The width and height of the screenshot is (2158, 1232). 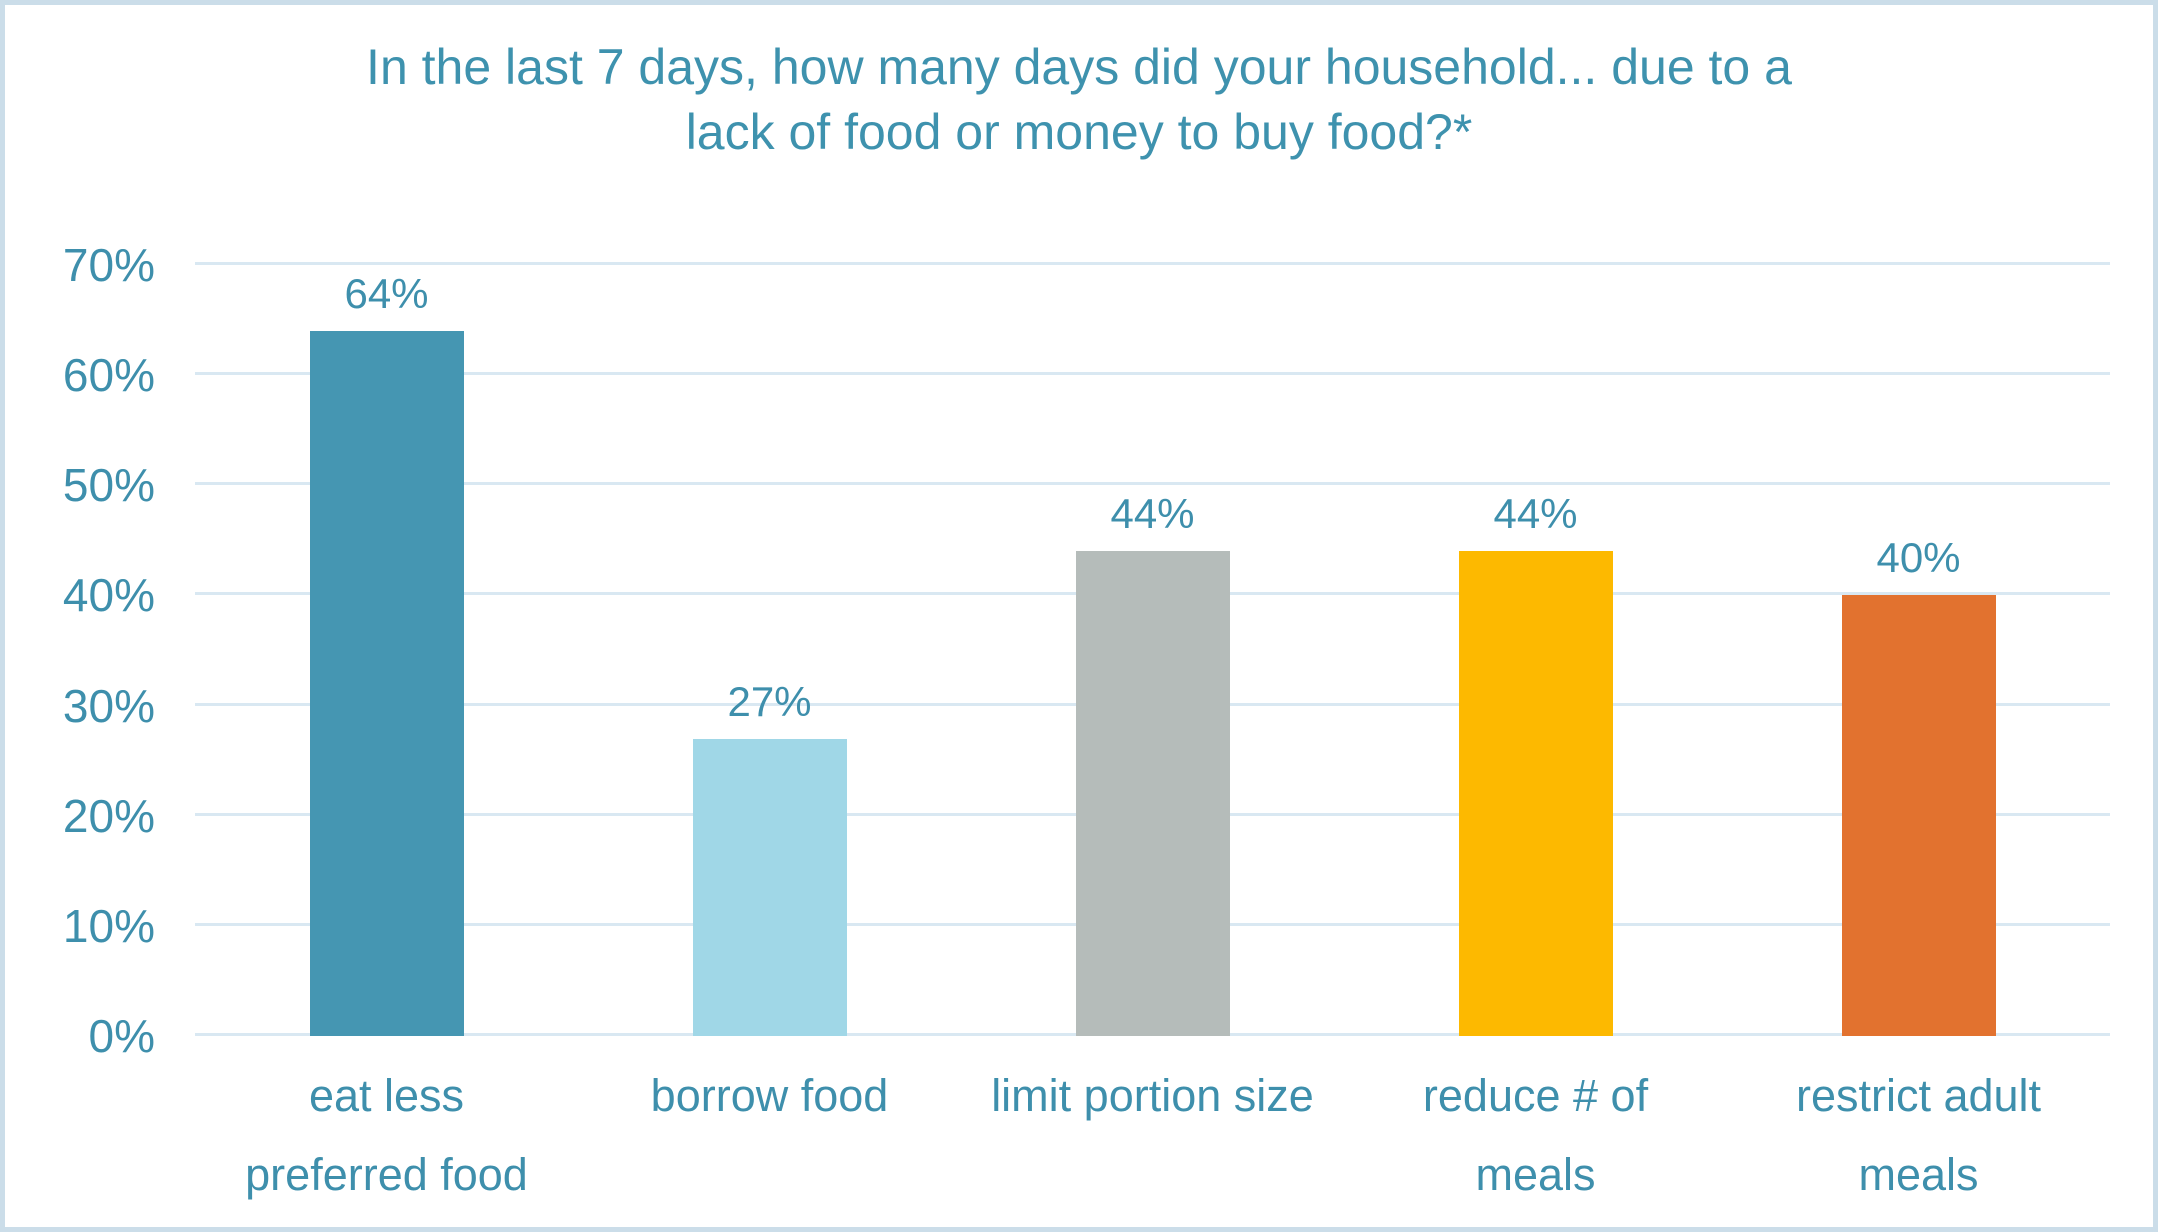 What do you see at coordinates (85, 650) in the screenshot?
I see `y-axis: 0% 10% 20% 30% 40% 50% 60% 70%` at bounding box center [85, 650].